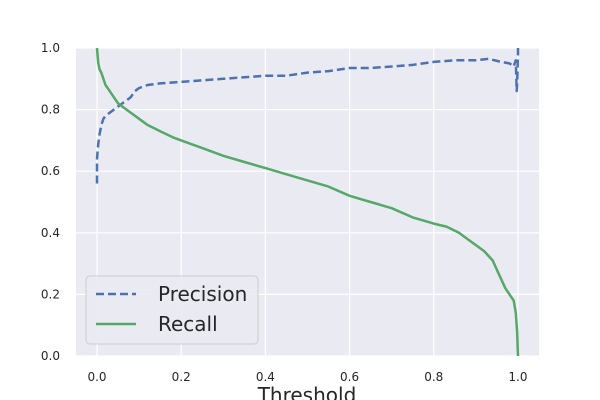 This screenshot has width=600, height=400. What do you see at coordinates (50, 356) in the screenshot?
I see `y-tick-label: 0.0` at bounding box center [50, 356].